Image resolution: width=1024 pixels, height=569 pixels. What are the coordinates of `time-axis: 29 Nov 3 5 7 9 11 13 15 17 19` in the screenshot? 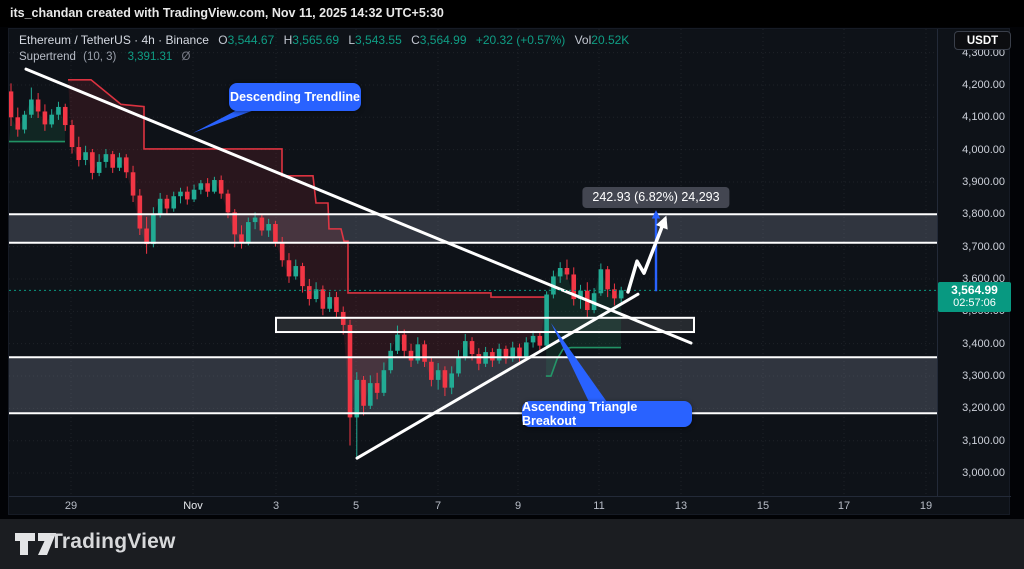 It's located at (473, 506).